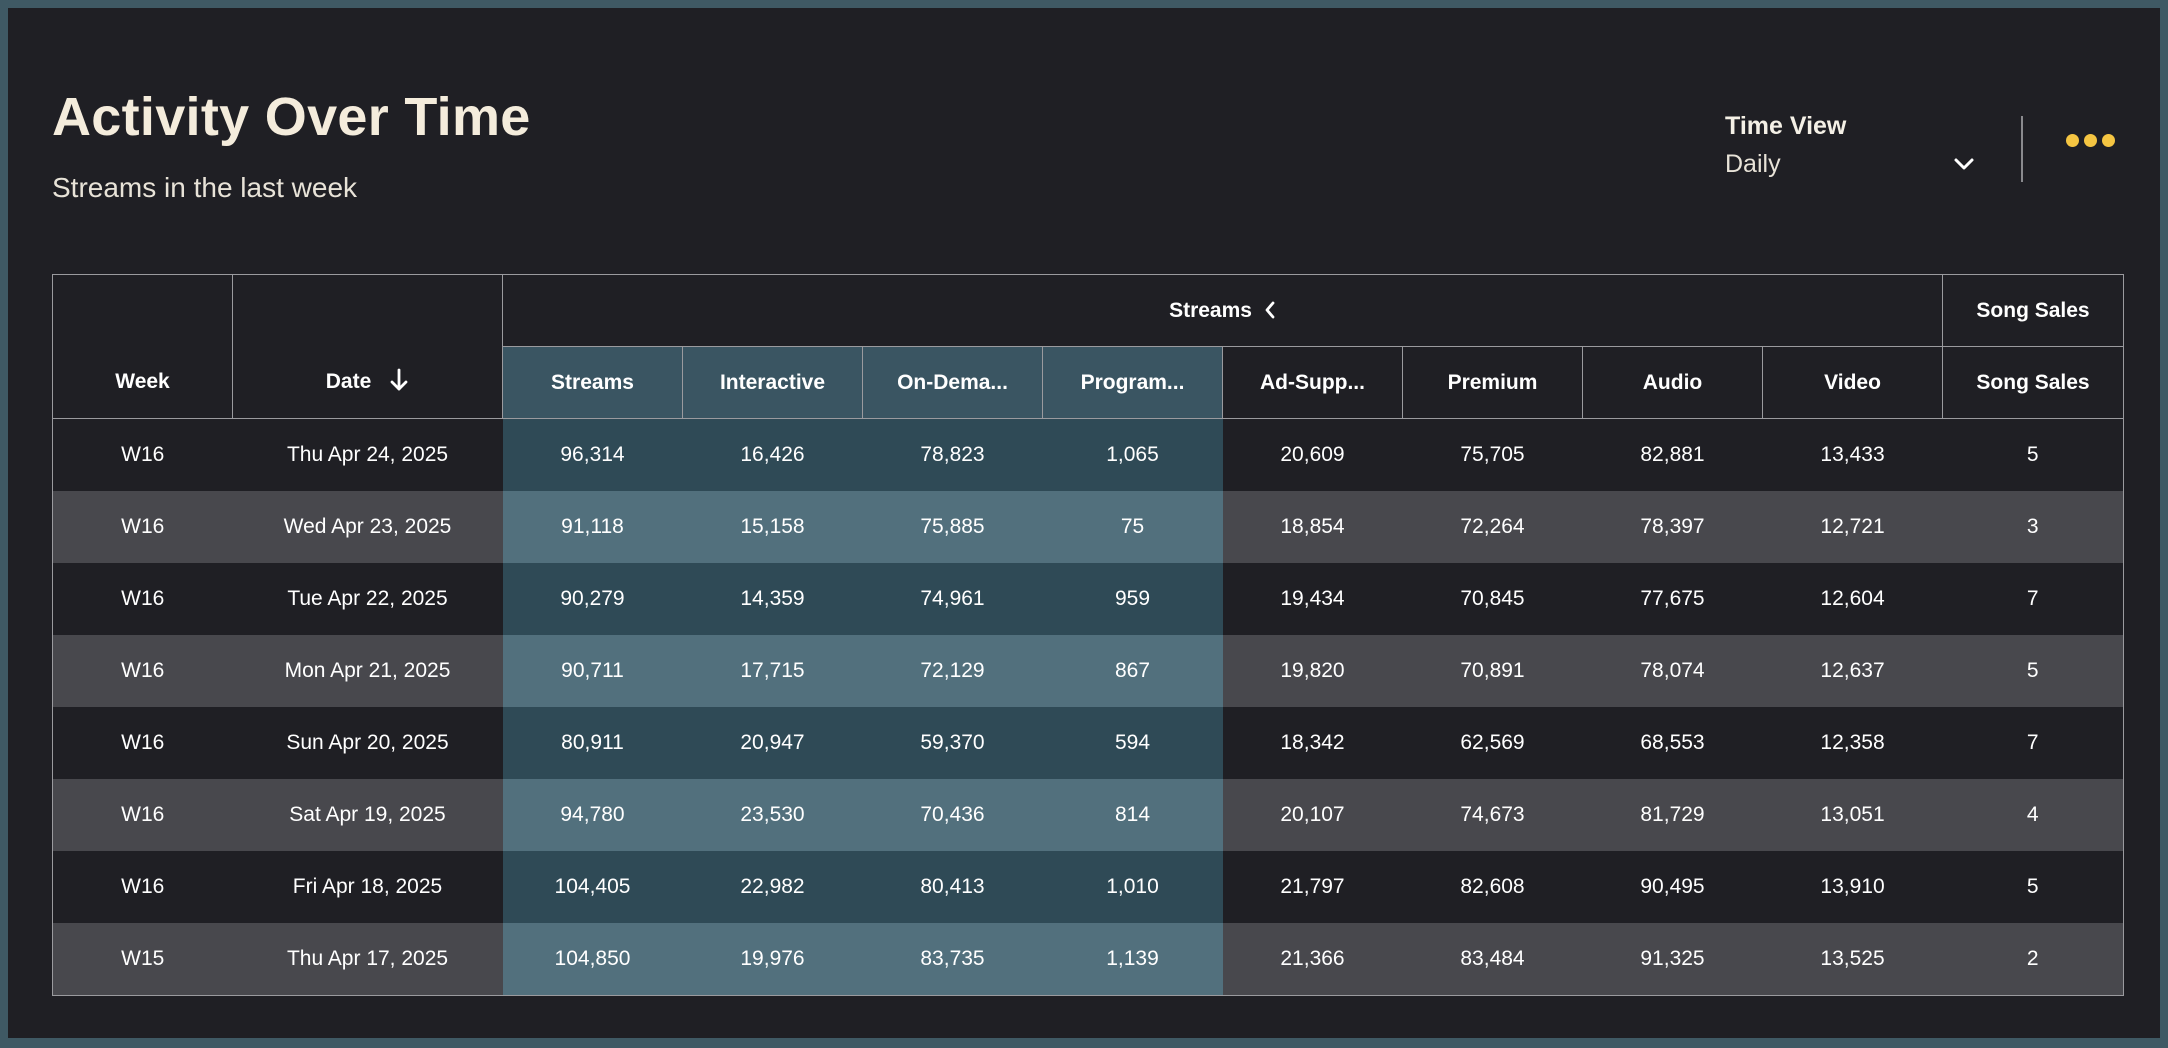 This screenshot has width=2168, height=1048. I want to click on cell-ad-supported: 18,854, so click(1312, 527).